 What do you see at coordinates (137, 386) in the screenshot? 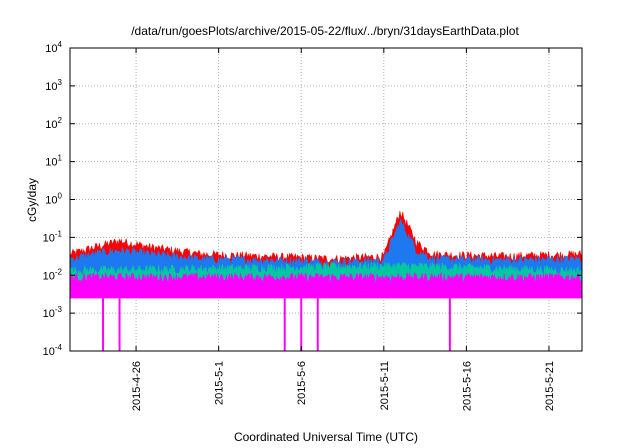
I see `x-tick-label: 2015-4-26` at bounding box center [137, 386].